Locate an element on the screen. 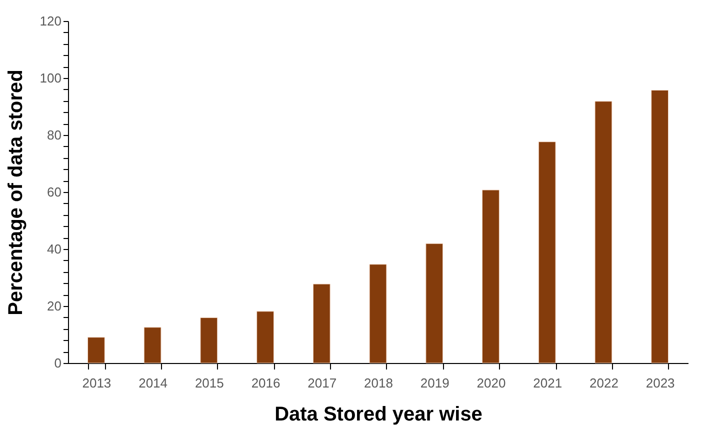  x-tick-label: 2018 is located at coordinates (378, 383).